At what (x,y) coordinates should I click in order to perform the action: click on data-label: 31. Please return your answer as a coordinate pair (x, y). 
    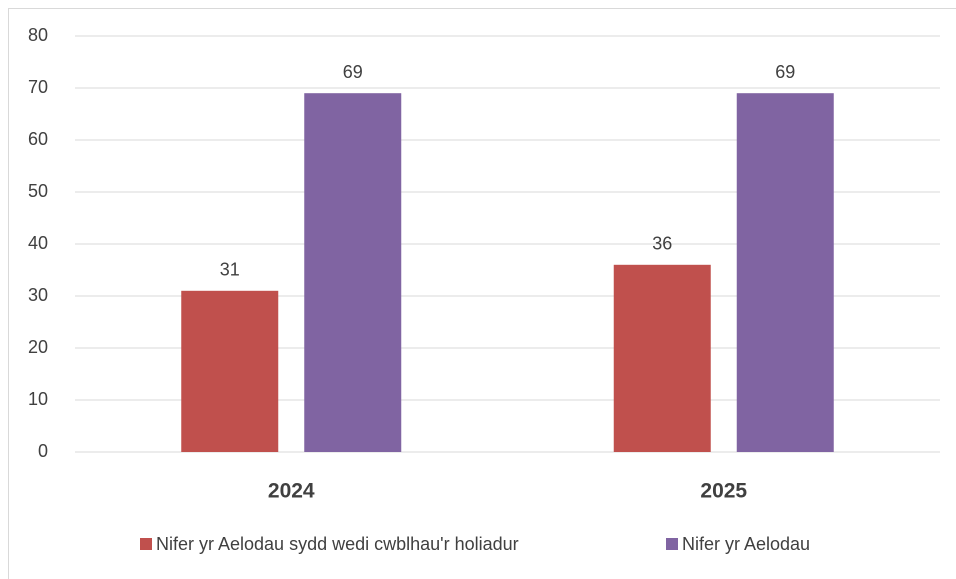
    Looking at the image, I should click on (230, 270).